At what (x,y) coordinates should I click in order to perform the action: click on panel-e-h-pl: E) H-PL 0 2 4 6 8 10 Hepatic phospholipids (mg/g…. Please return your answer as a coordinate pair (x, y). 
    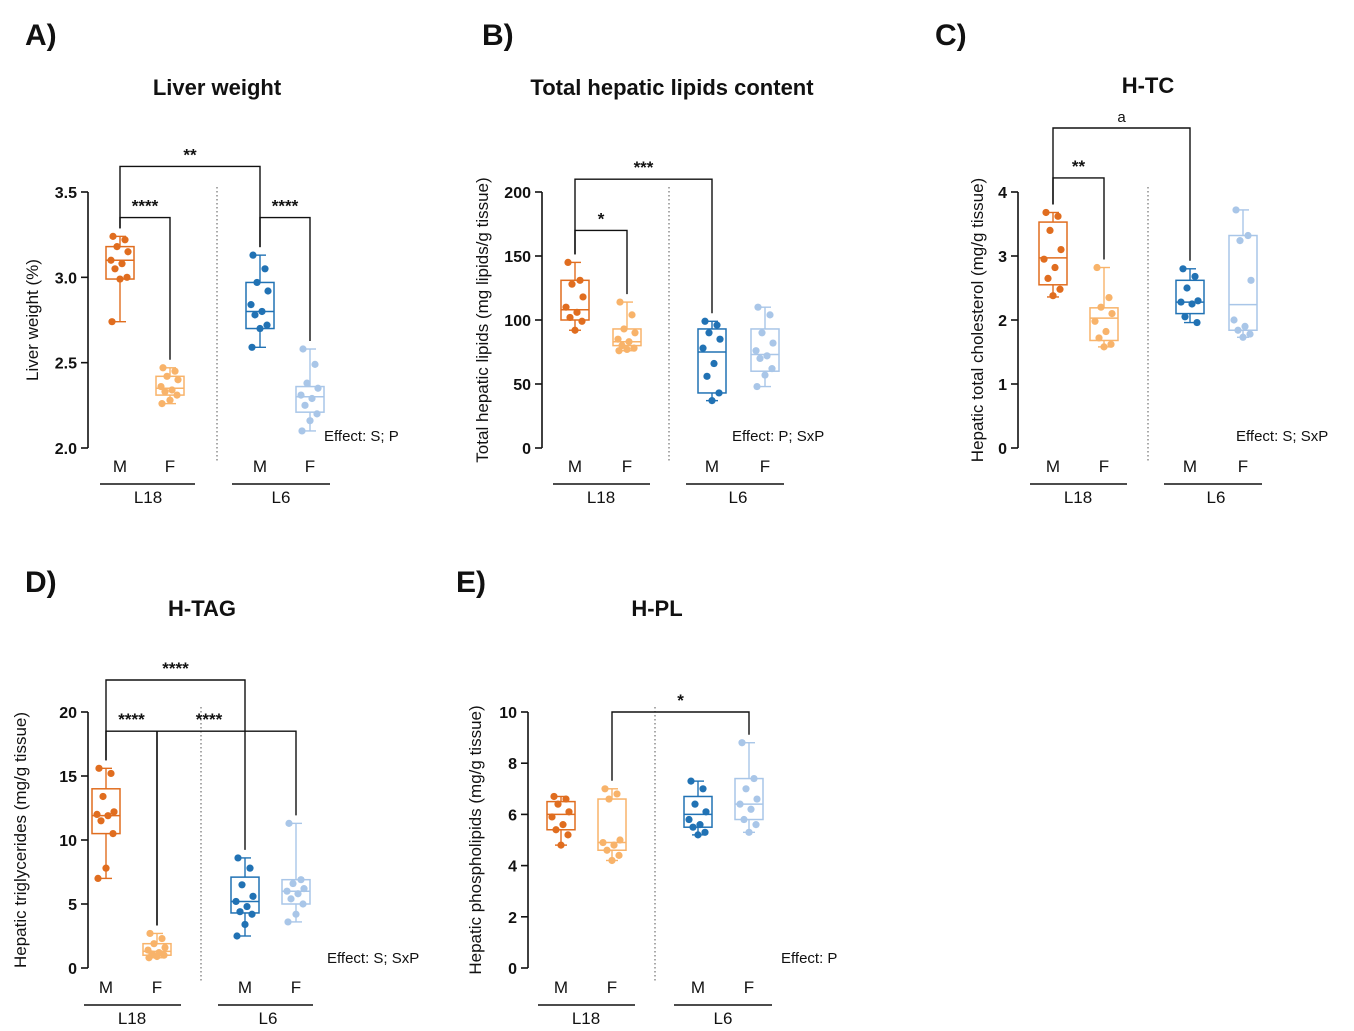
    Looking at the image, I should click on (646, 797).